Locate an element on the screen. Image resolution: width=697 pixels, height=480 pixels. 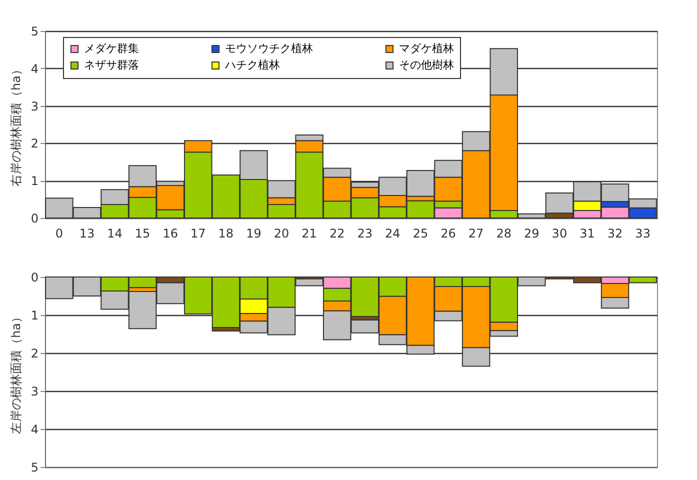
legend-label: ネザサ群落 is located at coordinates (111, 65).